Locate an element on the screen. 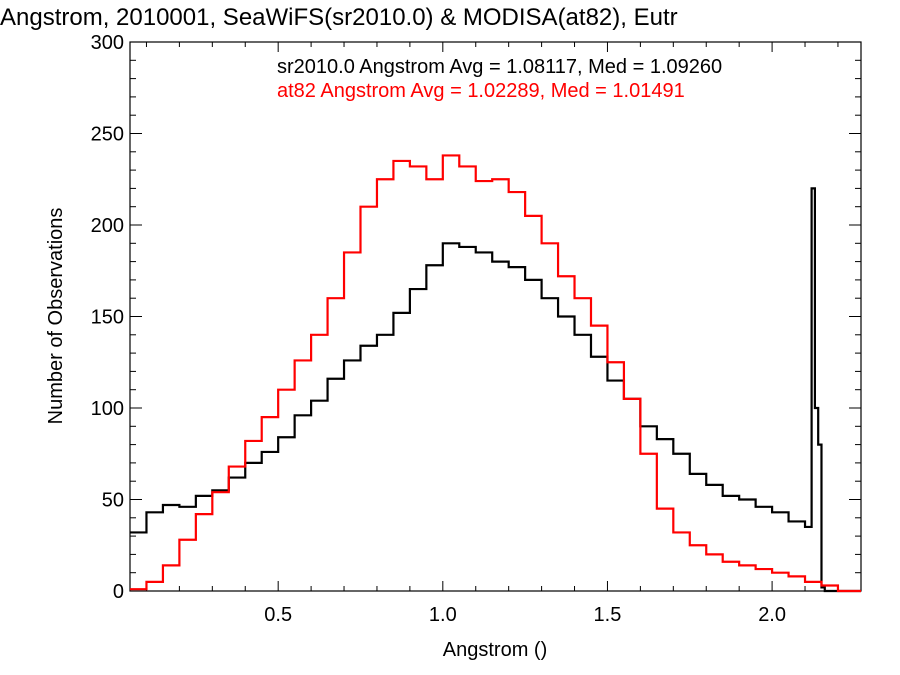  x-tick-label: 1.0 is located at coordinates (443, 615).